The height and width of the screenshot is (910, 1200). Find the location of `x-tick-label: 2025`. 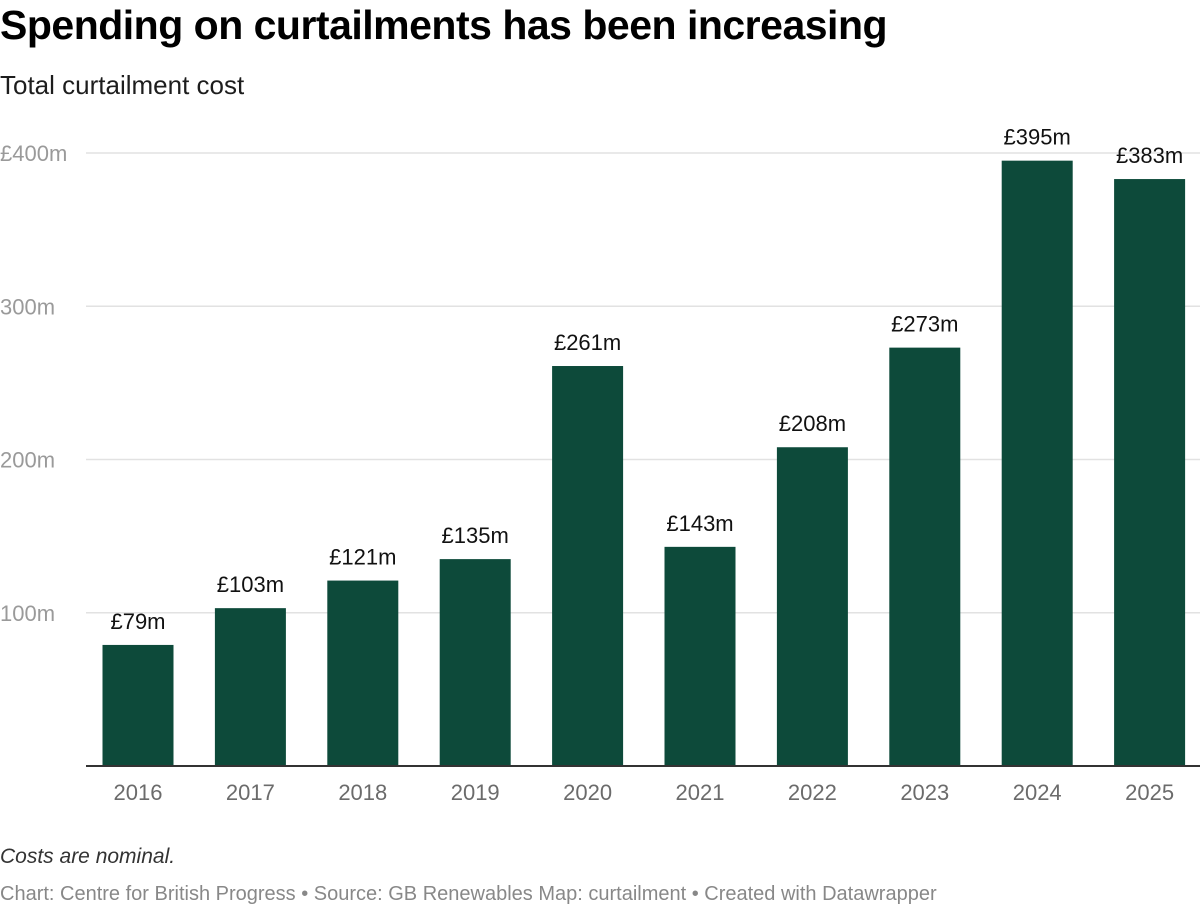

x-tick-label: 2025 is located at coordinates (1149, 792).